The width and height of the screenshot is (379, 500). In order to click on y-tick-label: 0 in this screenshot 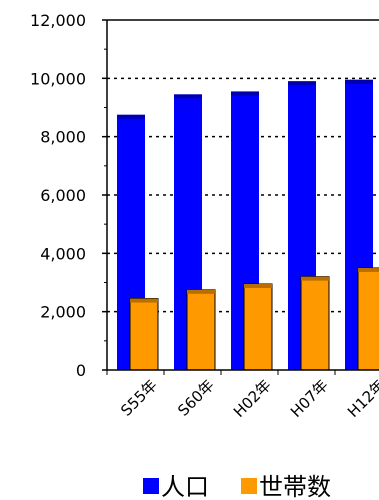, I will do `click(81, 370)`.